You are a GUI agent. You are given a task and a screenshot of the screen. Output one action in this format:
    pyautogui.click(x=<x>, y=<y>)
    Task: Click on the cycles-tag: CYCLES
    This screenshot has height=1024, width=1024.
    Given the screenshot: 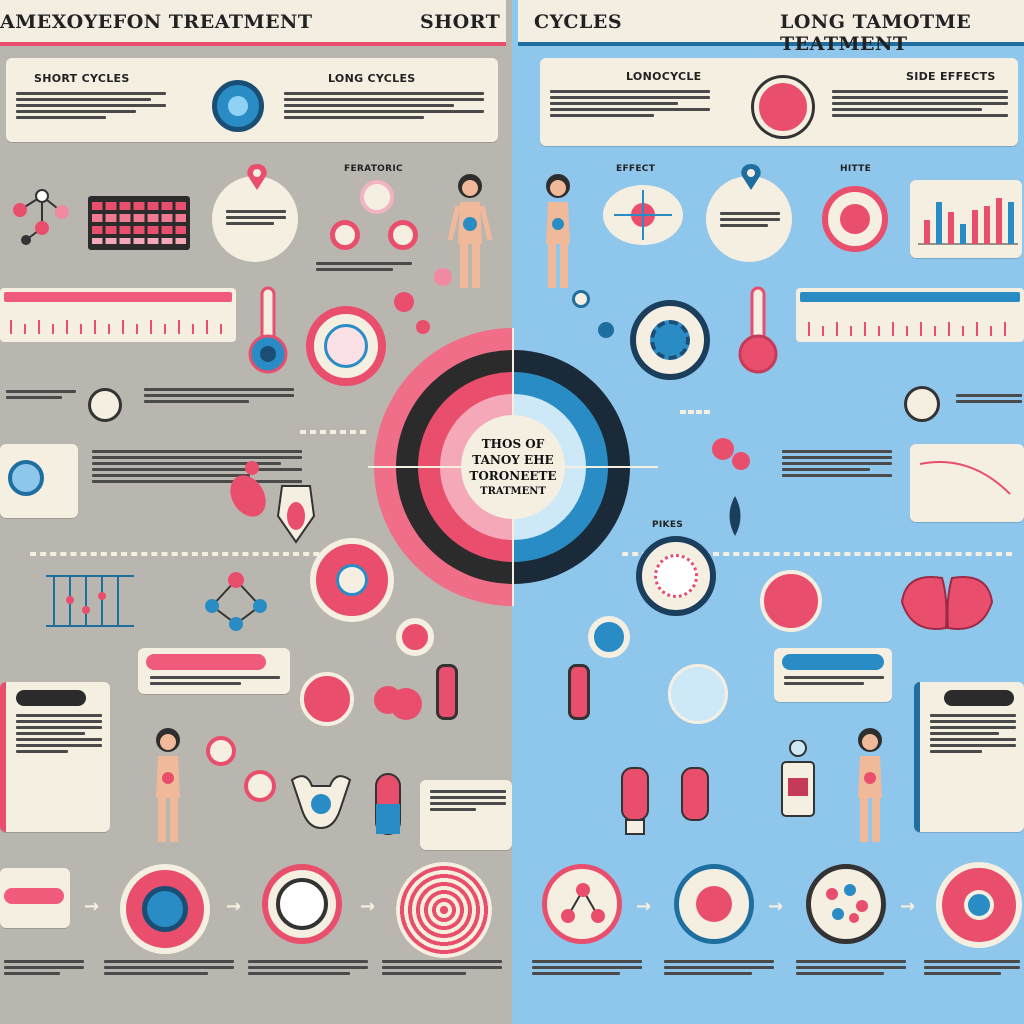 What is the action you would take?
    pyautogui.click(x=578, y=22)
    